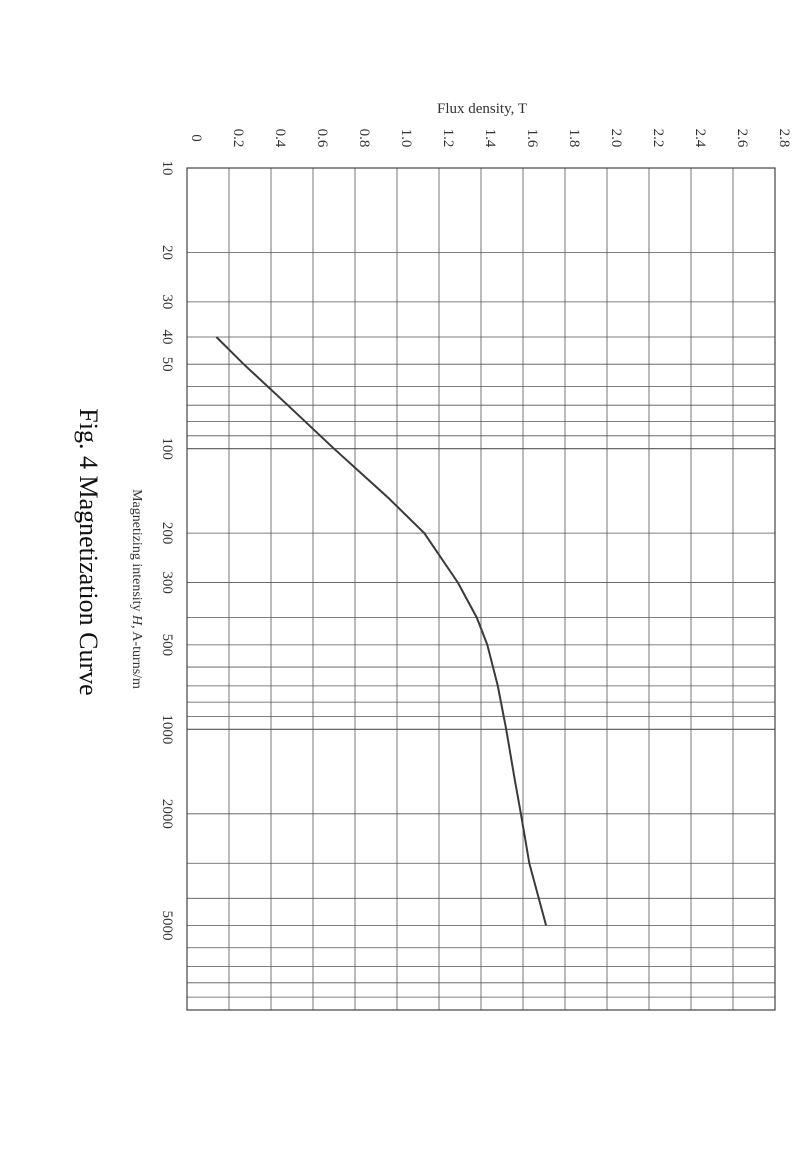  What do you see at coordinates (658, 138) in the screenshot?
I see `flux-density-tick-label: 2.2` at bounding box center [658, 138].